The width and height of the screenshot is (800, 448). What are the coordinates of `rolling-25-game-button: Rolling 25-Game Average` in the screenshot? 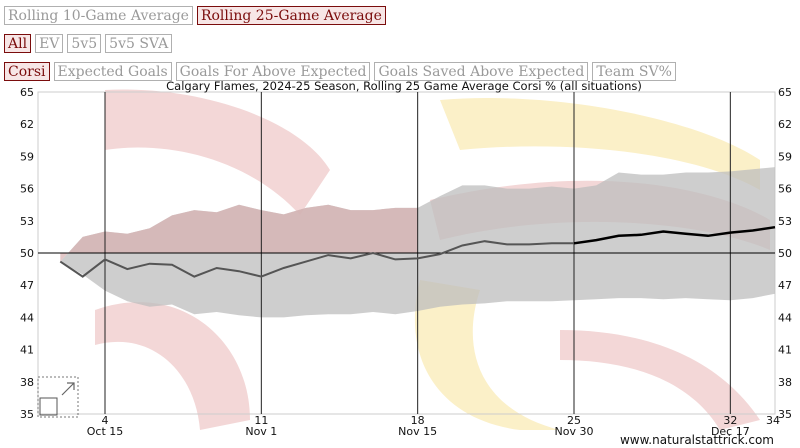 It's located at (291, 15).